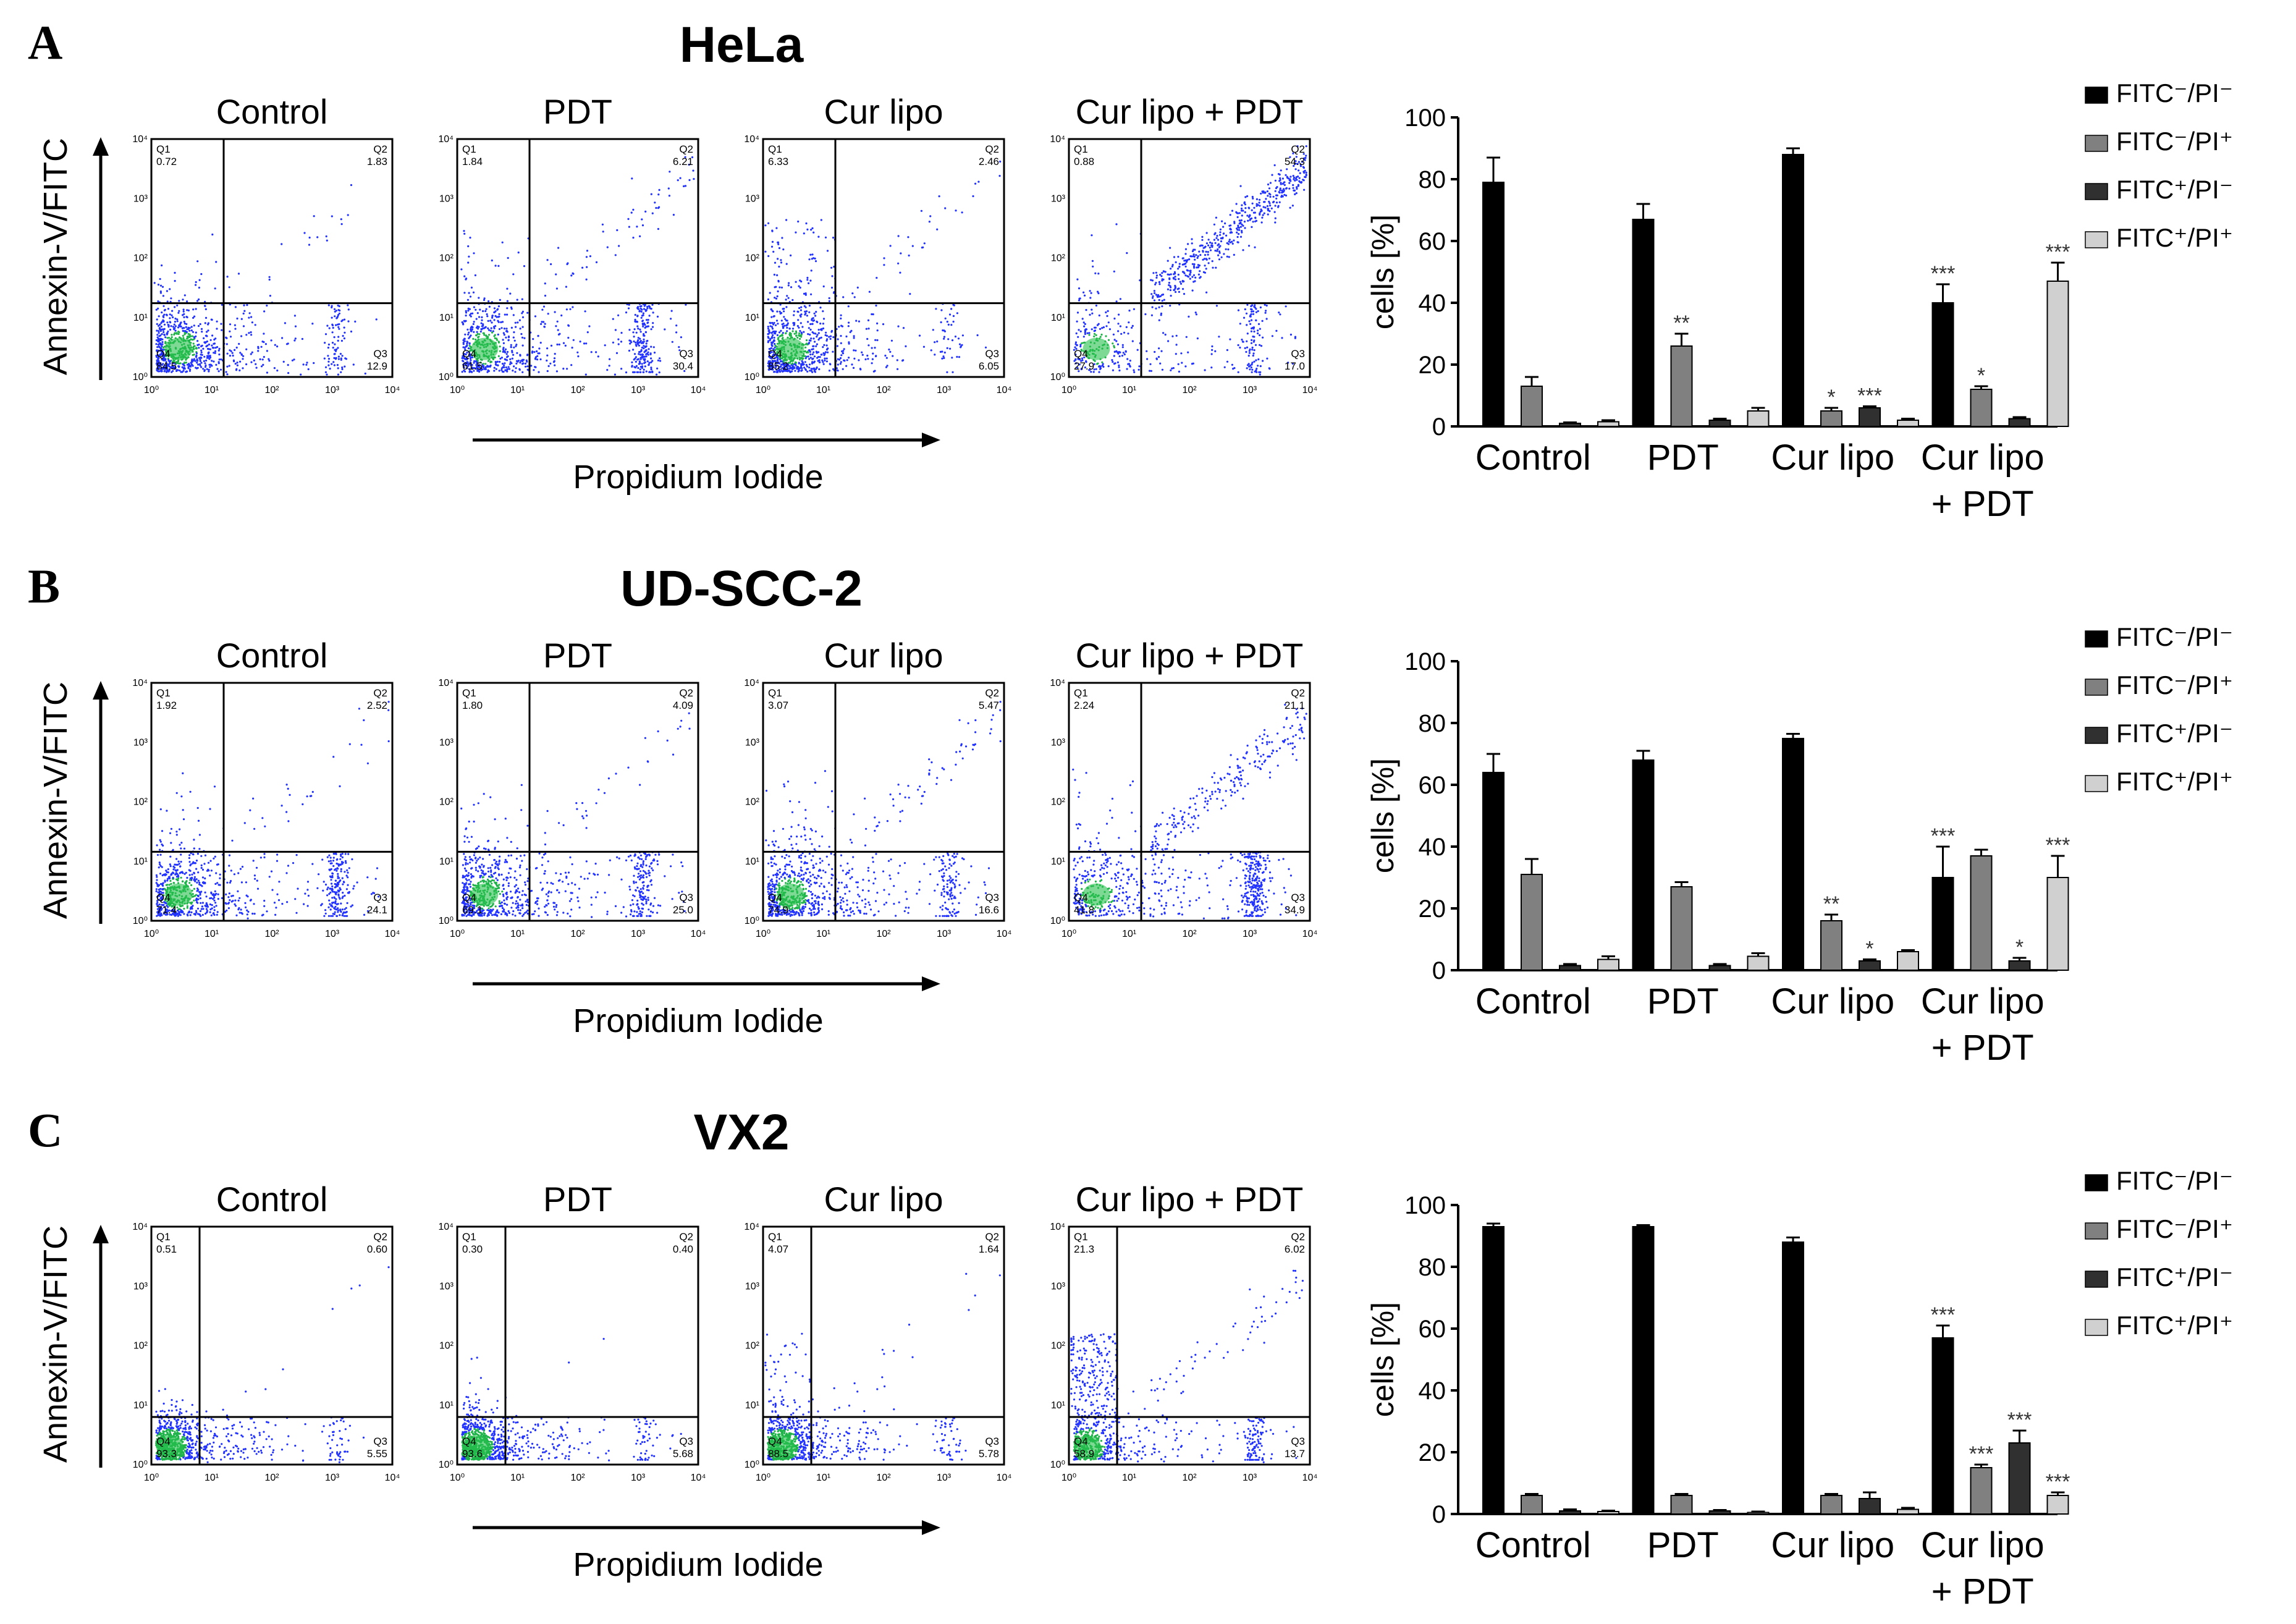  Describe the element at coordinates (683, 706) in the screenshot. I see `quadrant-value: 4.09` at that location.